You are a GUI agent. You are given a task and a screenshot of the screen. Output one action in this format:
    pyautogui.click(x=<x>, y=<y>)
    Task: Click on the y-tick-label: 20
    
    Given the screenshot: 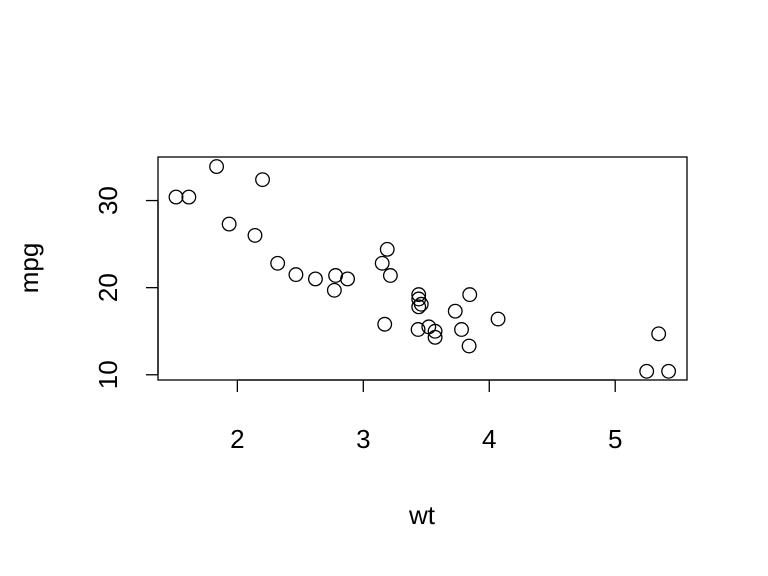 What is the action you would take?
    pyautogui.click(x=108, y=287)
    